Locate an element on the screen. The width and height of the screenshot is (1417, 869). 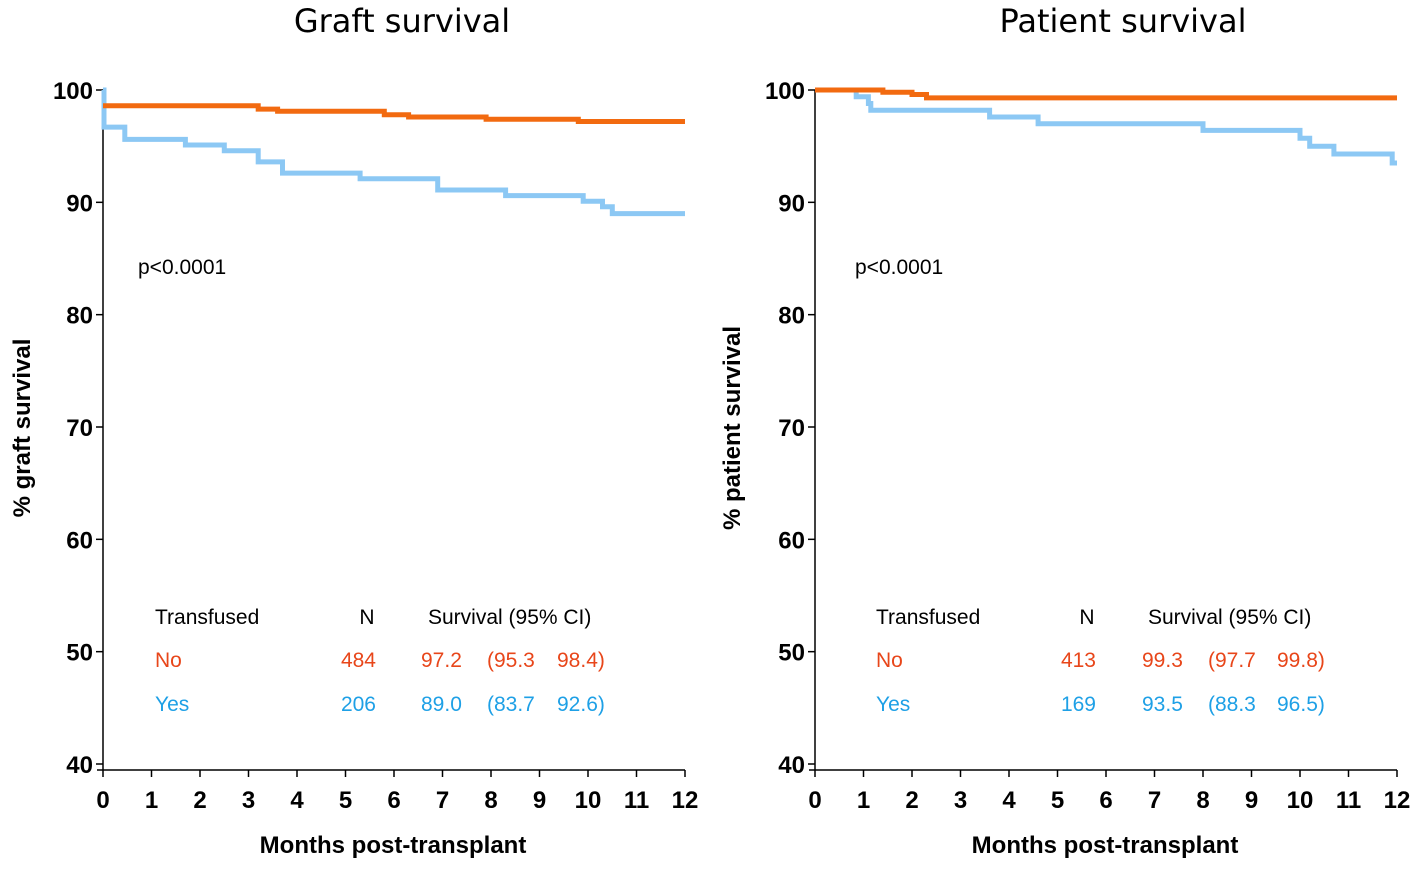
graft-series-no-line is located at coordinates (394, 113).